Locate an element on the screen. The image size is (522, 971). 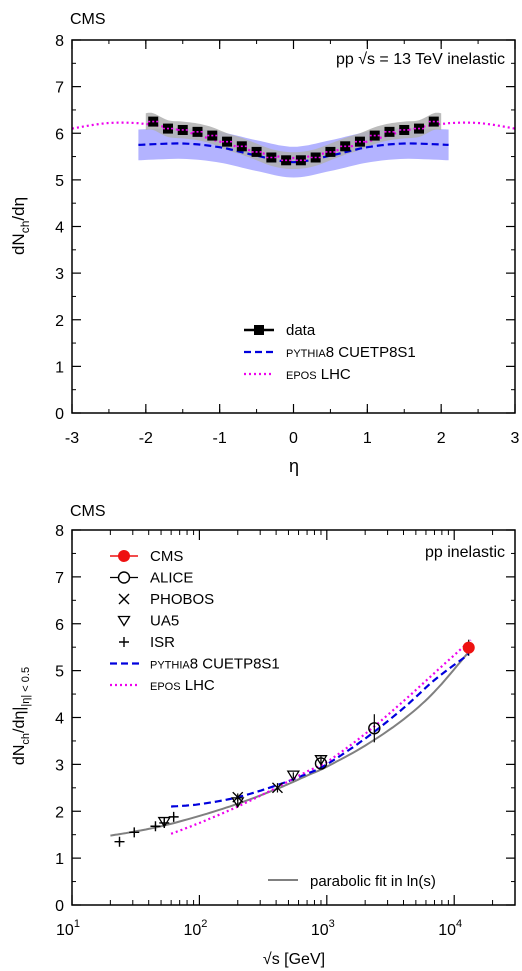
top-y-axis-title: dNch/dη is located at coordinates (20, 226).